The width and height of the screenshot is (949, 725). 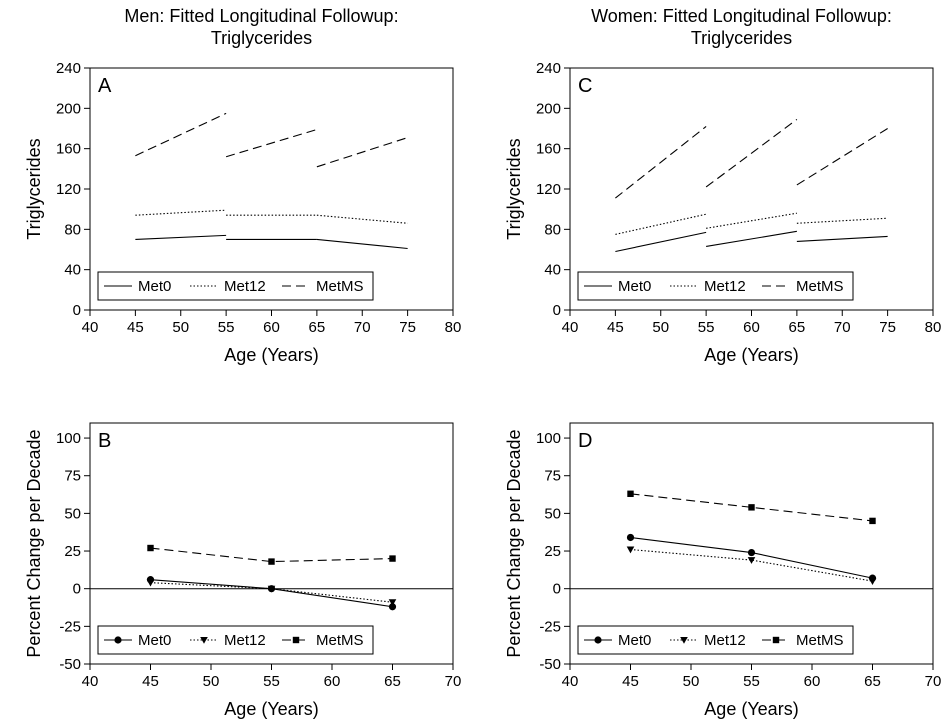 What do you see at coordinates (552, 476) in the screenshot?
I see `y-tick-label: 75` at bounding box center [552, 476].